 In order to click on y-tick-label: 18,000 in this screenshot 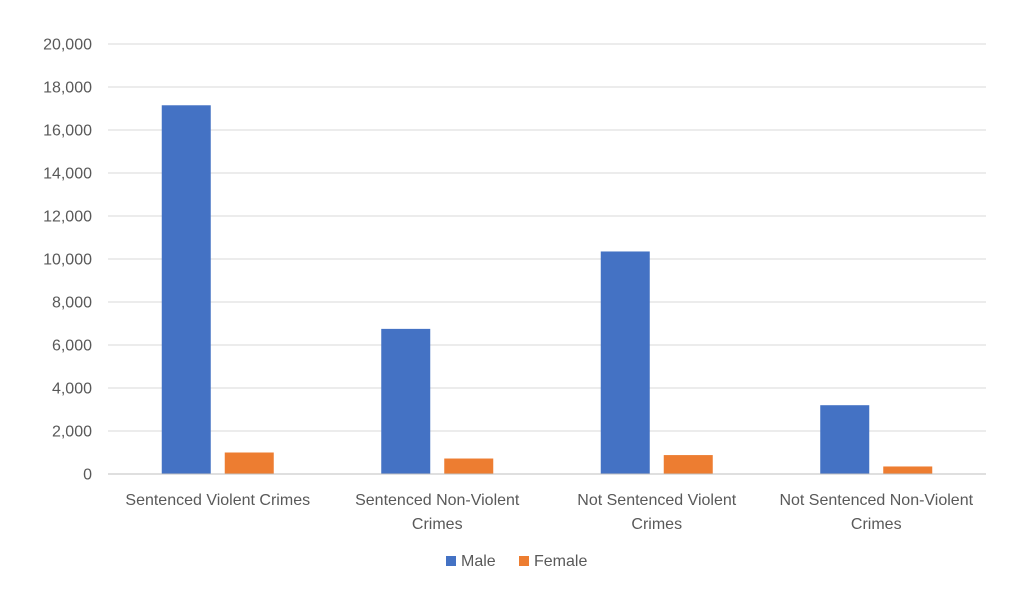, I will do `click(67, 88)`.